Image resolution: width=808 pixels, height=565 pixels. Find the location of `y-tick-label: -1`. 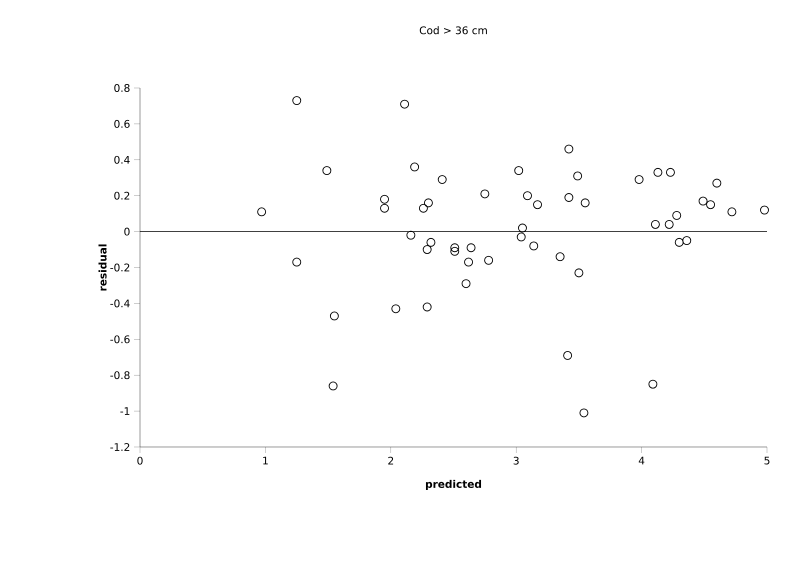

y-tick-label: -1 is located at coordinates (125, 411).